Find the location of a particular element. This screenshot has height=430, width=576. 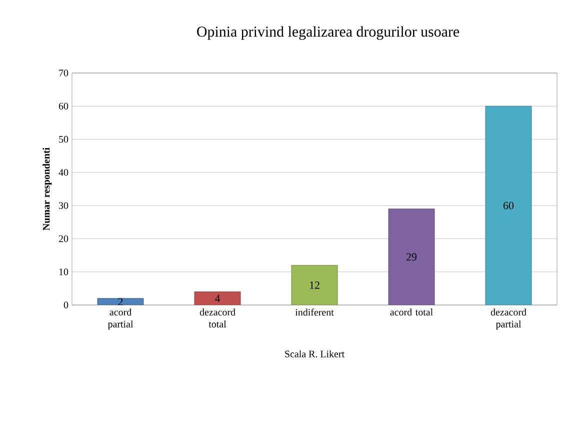

data-label: 29 is located at coordinates (411, 257).